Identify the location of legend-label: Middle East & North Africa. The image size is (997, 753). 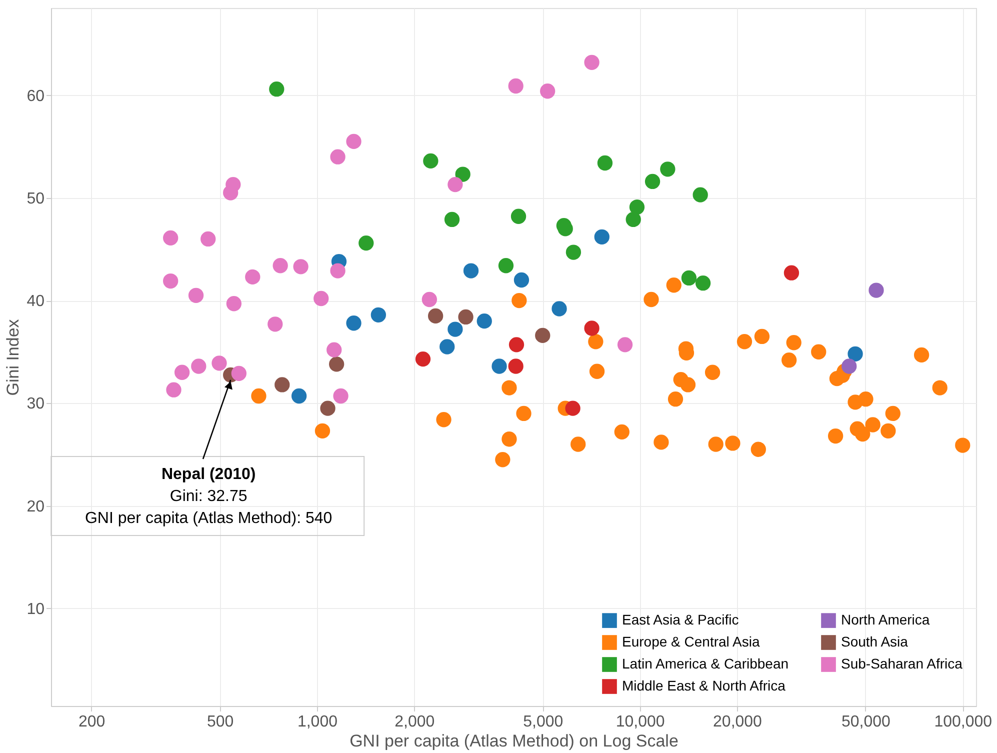
(704, 686).